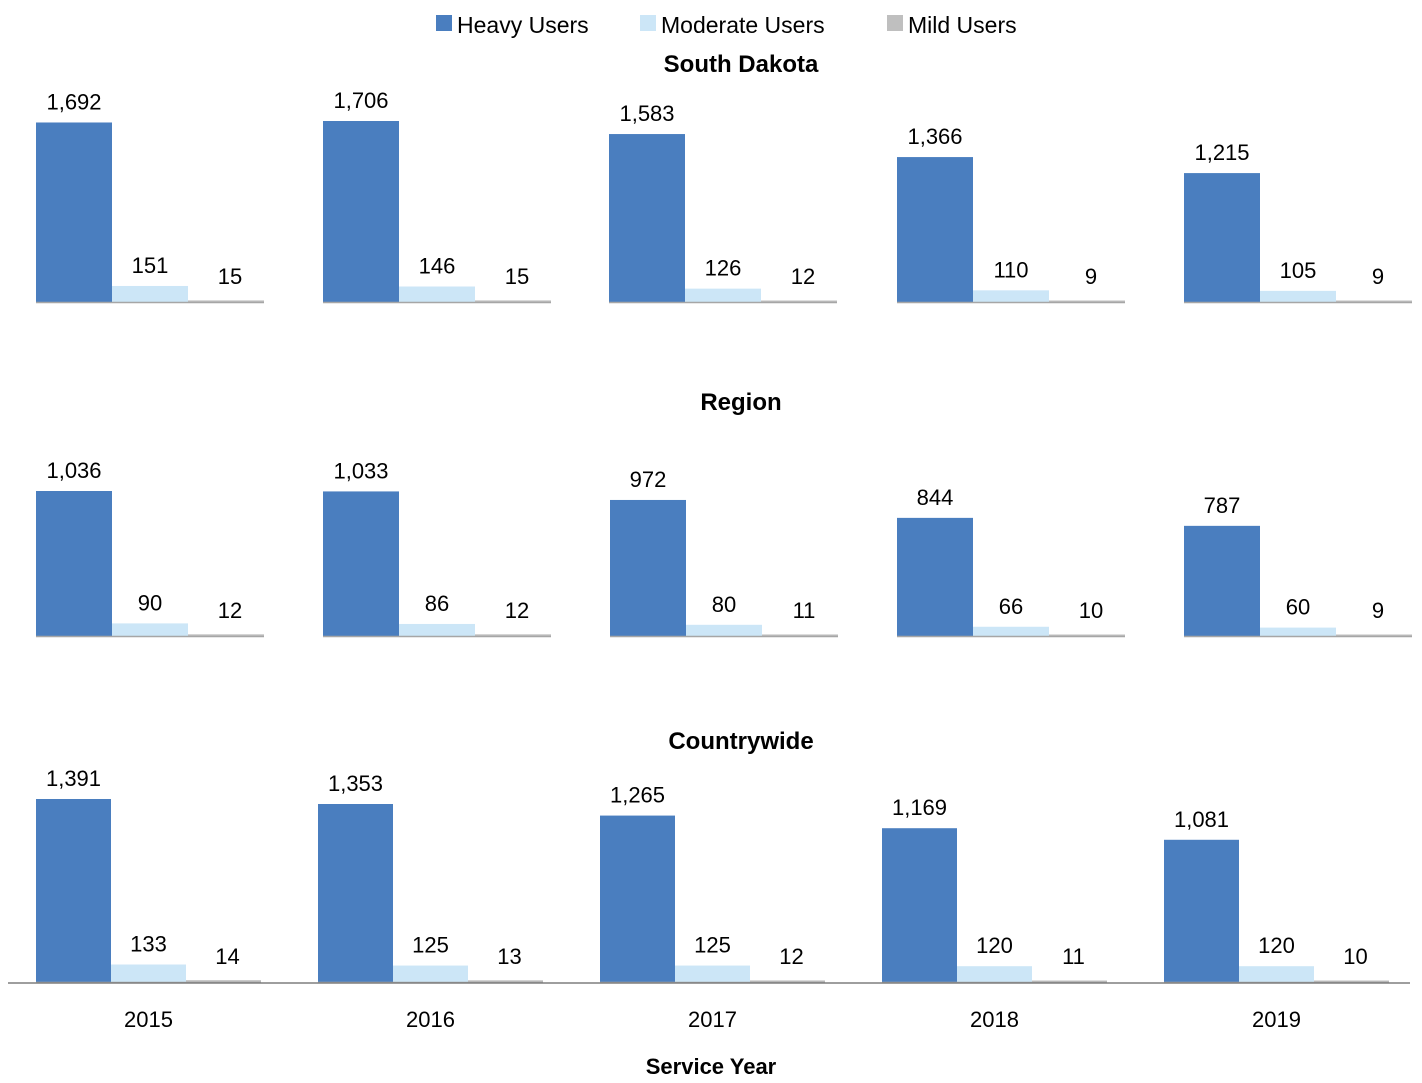  Describe the element at coordinates (895, 23) in the screenshot. I see `legend-swatch-mild-users` at that location.